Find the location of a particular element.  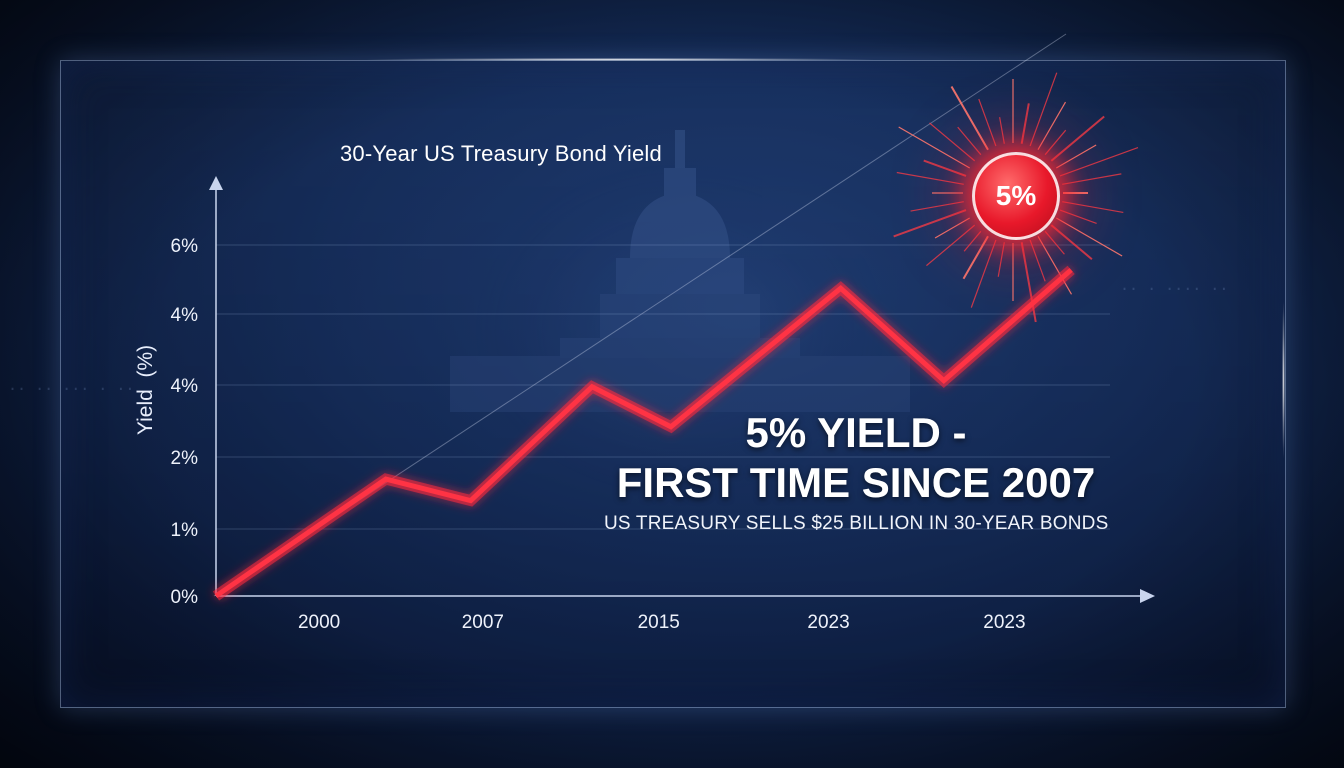

panel-glow-right is located at coordinates (1283, 380).